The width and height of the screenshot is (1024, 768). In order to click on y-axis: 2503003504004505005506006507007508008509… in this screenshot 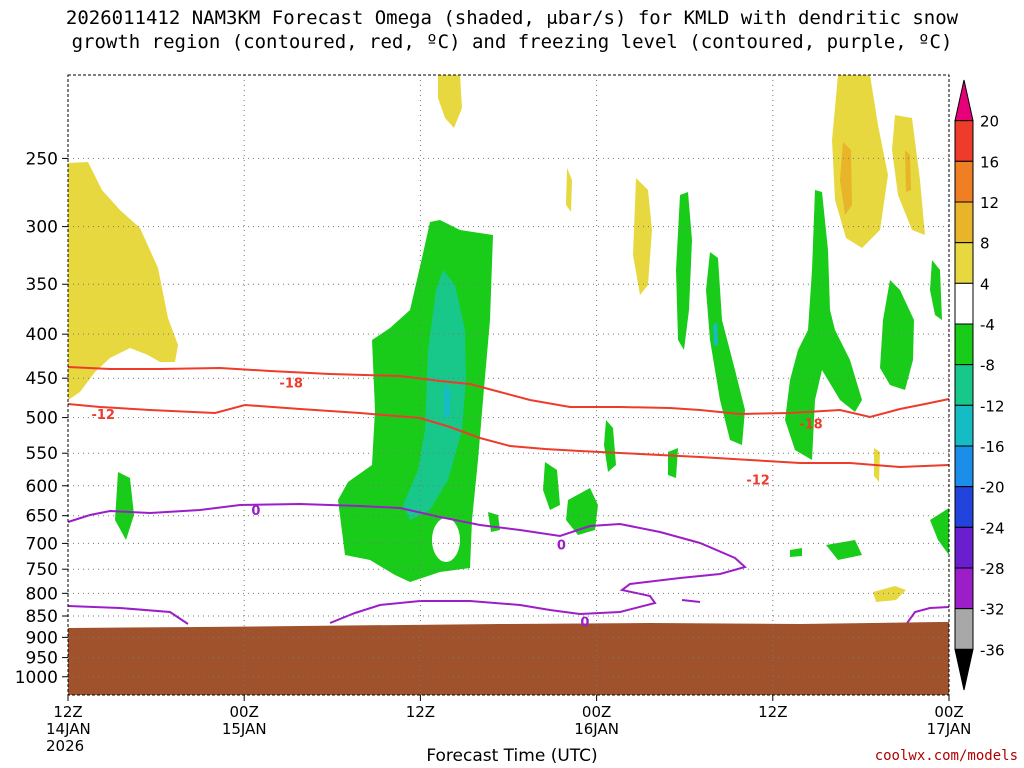, I will do `click(41, 418)`.